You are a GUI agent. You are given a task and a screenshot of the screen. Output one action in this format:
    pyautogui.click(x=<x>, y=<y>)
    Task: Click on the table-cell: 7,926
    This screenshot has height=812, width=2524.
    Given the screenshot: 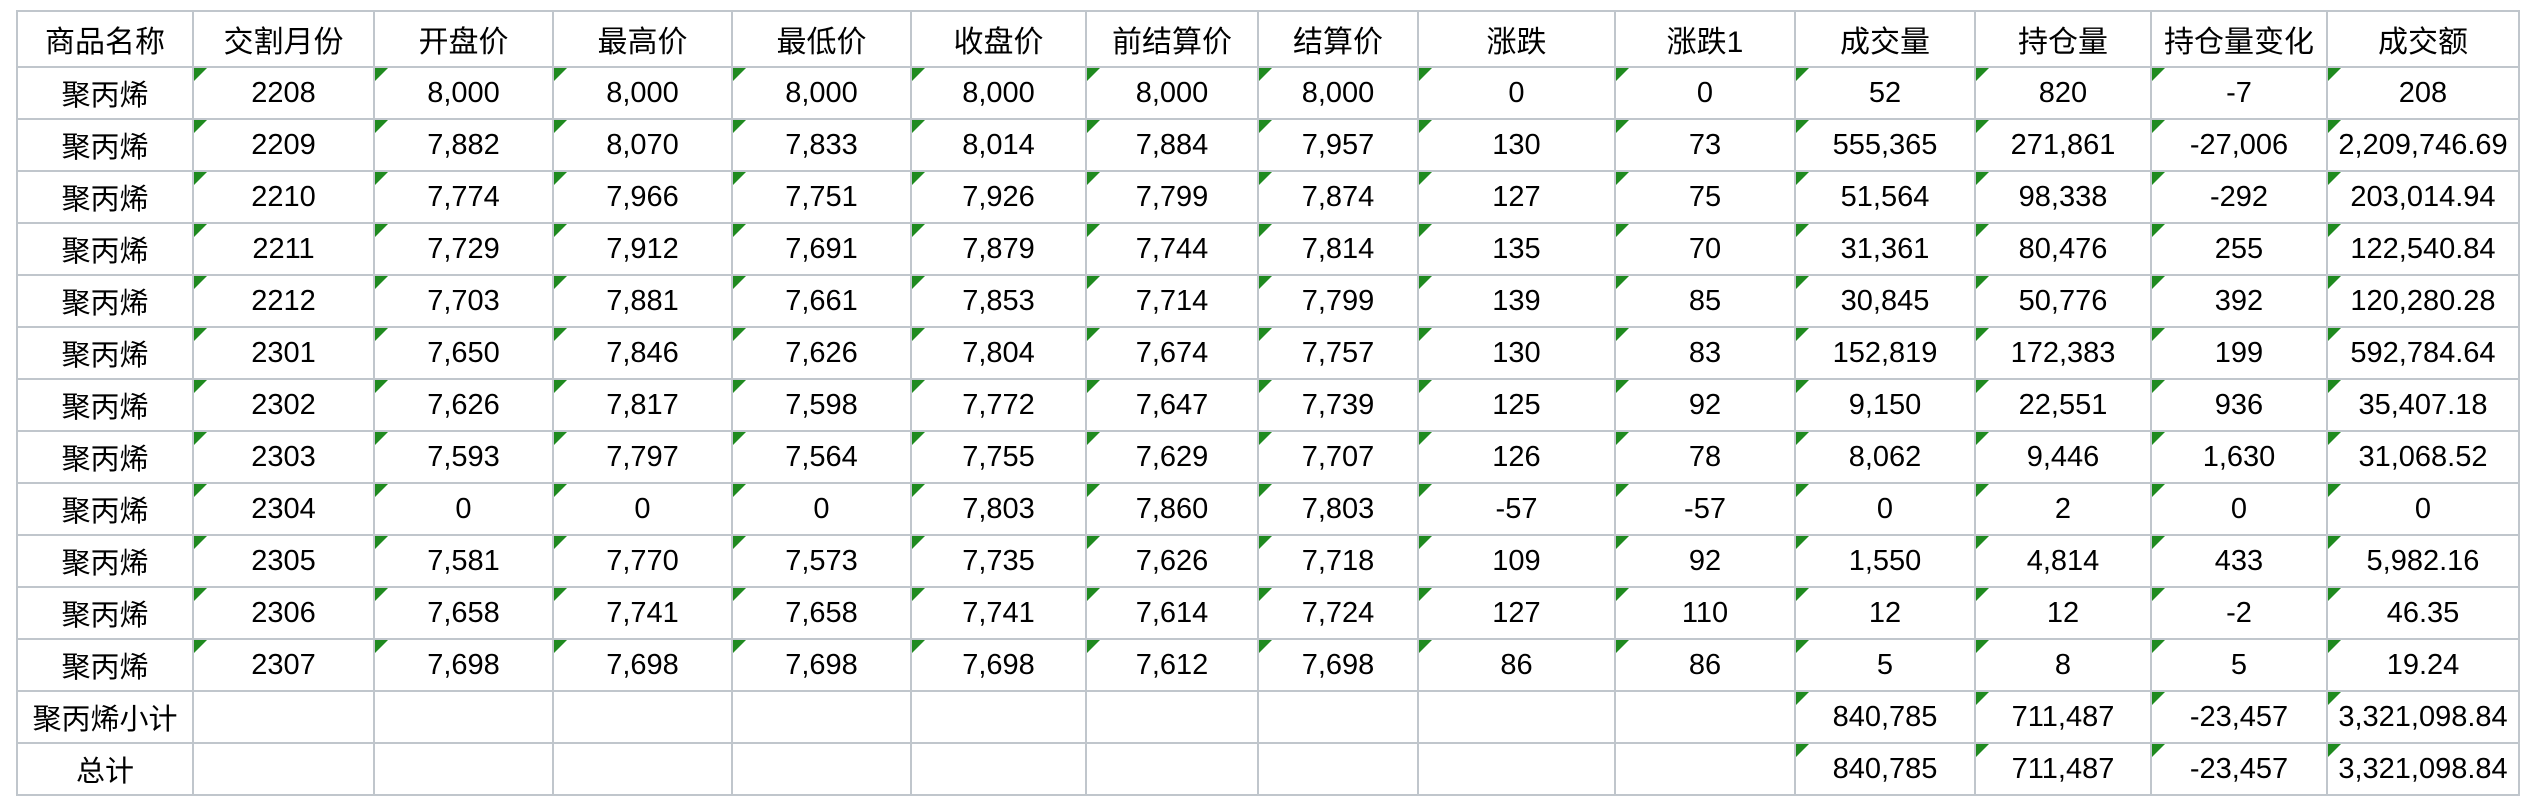 What is the action you would take?
    pyautogui.click(x=998, y=197)
    